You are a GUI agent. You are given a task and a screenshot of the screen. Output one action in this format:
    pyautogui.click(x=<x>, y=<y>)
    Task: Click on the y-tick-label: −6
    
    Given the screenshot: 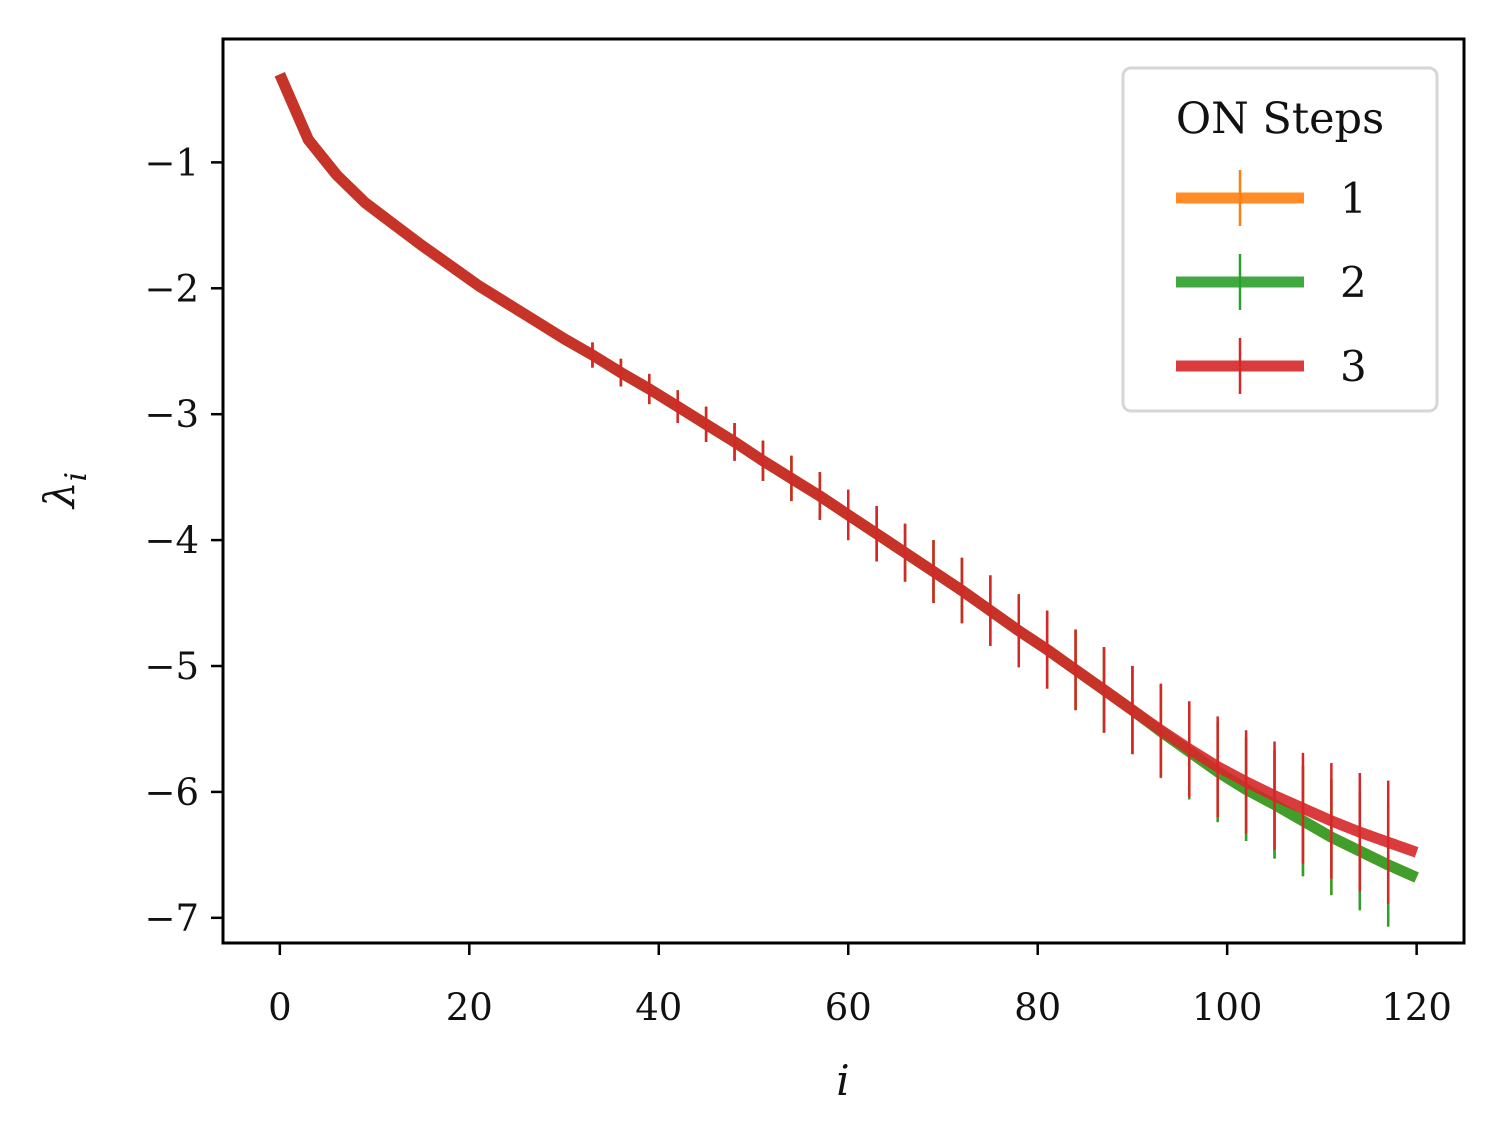 What is the action you would take?
    pyautogui.click(x=171, y=792)
    